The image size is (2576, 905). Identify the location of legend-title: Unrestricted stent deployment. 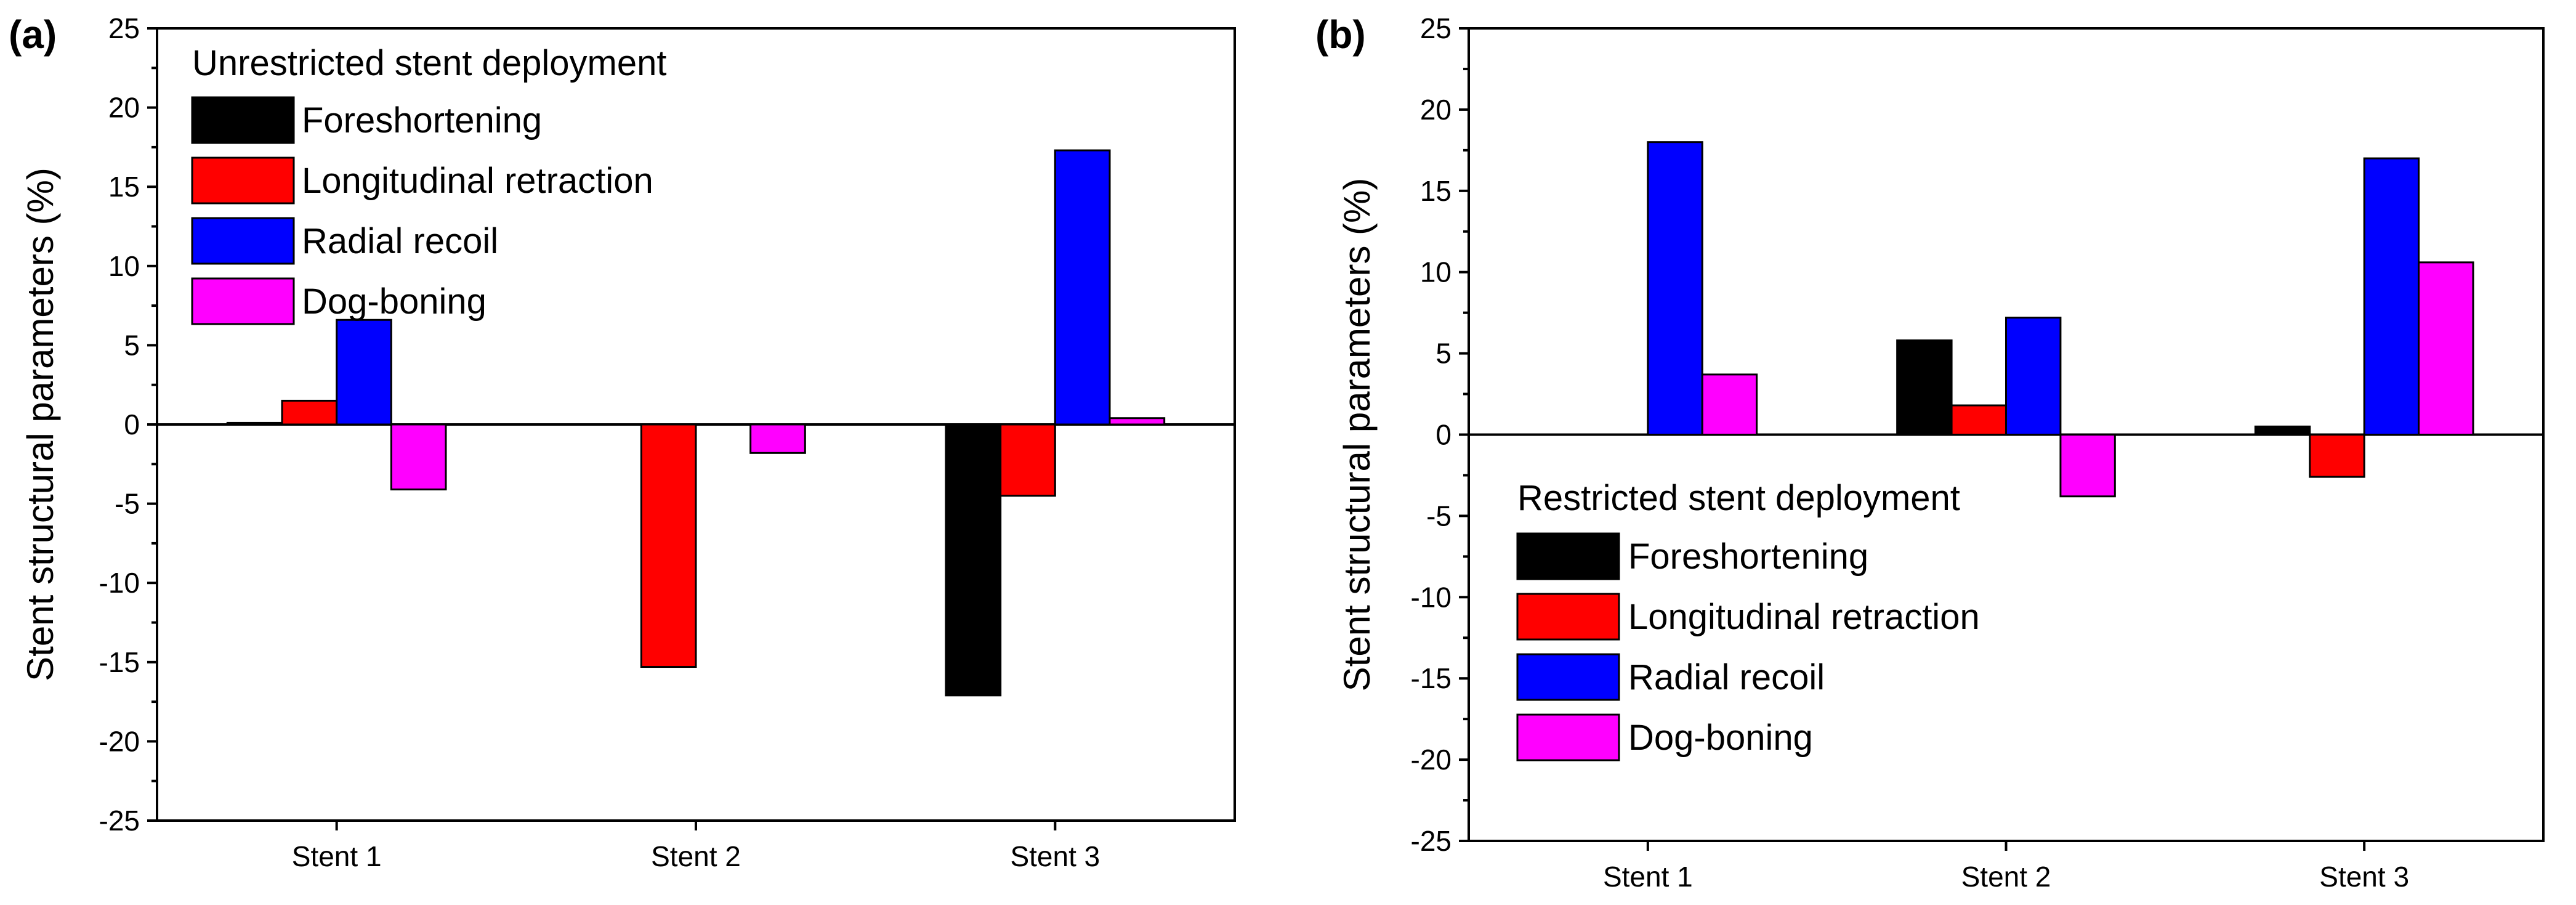
(429, 63).